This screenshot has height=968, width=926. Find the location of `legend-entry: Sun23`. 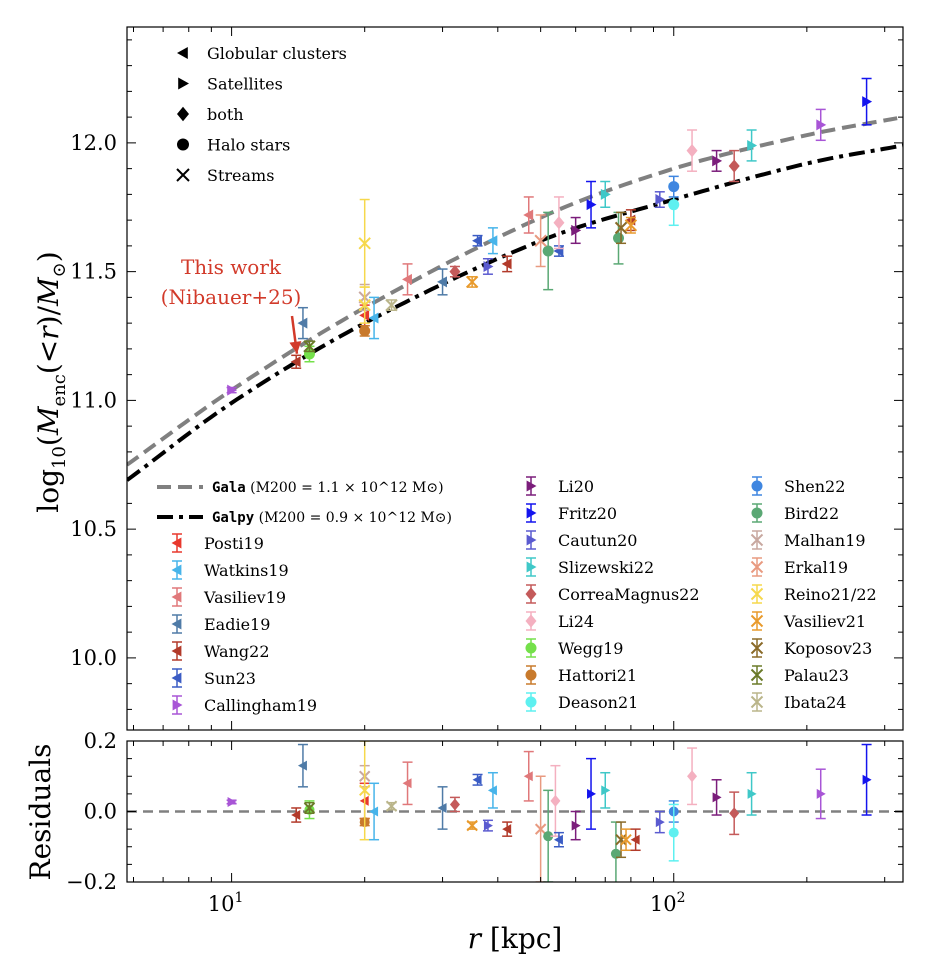

legend-entry: Sun23 is located at coordinates (213, 678).